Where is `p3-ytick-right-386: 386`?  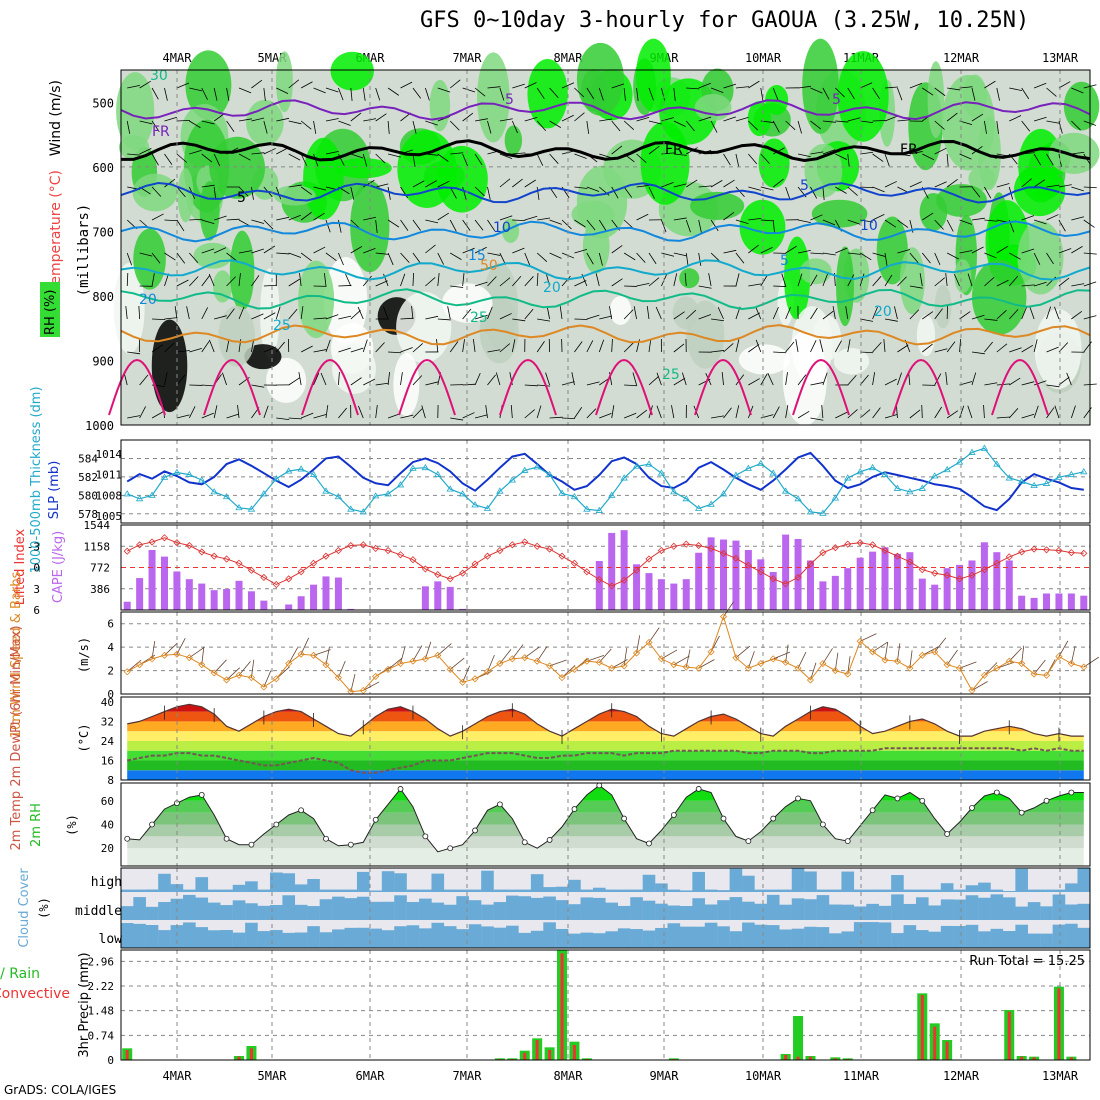
p3-ytick-right-386: 386 is located at coordinates (100, 589).